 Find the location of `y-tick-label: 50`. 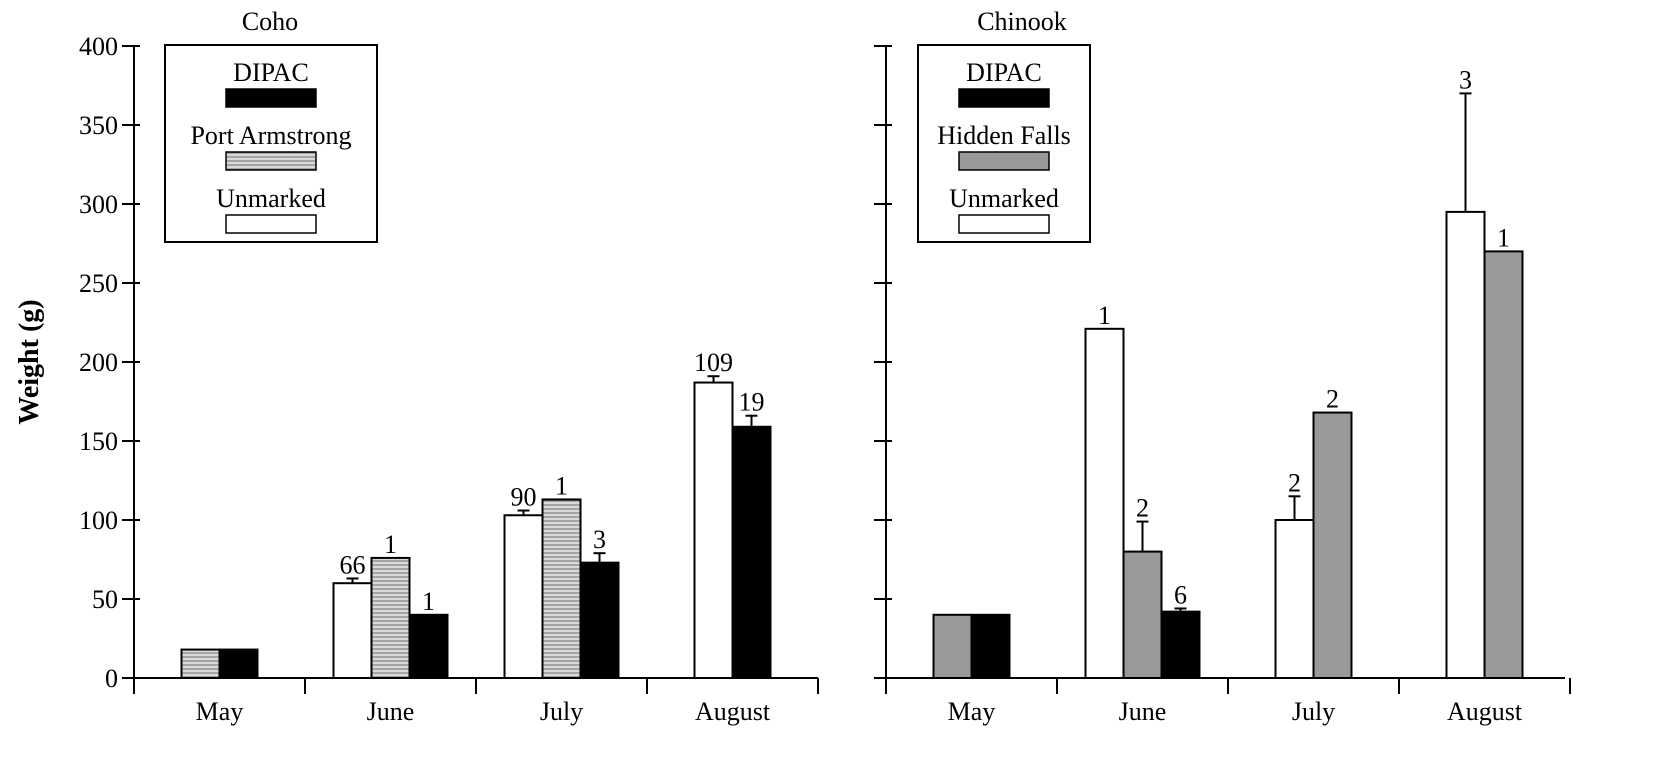

y-tick-label: 50 is located at coordinates (105, 599).